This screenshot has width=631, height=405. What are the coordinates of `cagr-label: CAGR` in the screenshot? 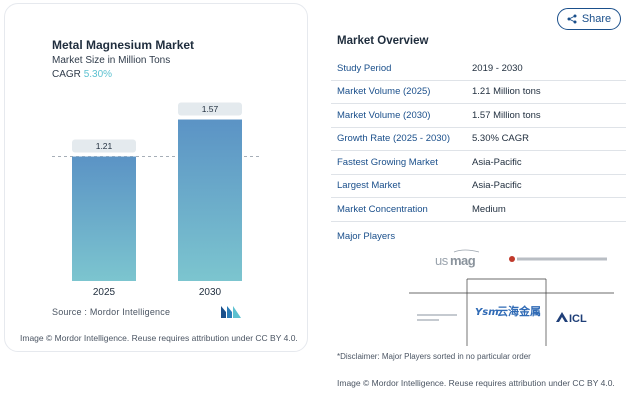 It's located at (66, 74).